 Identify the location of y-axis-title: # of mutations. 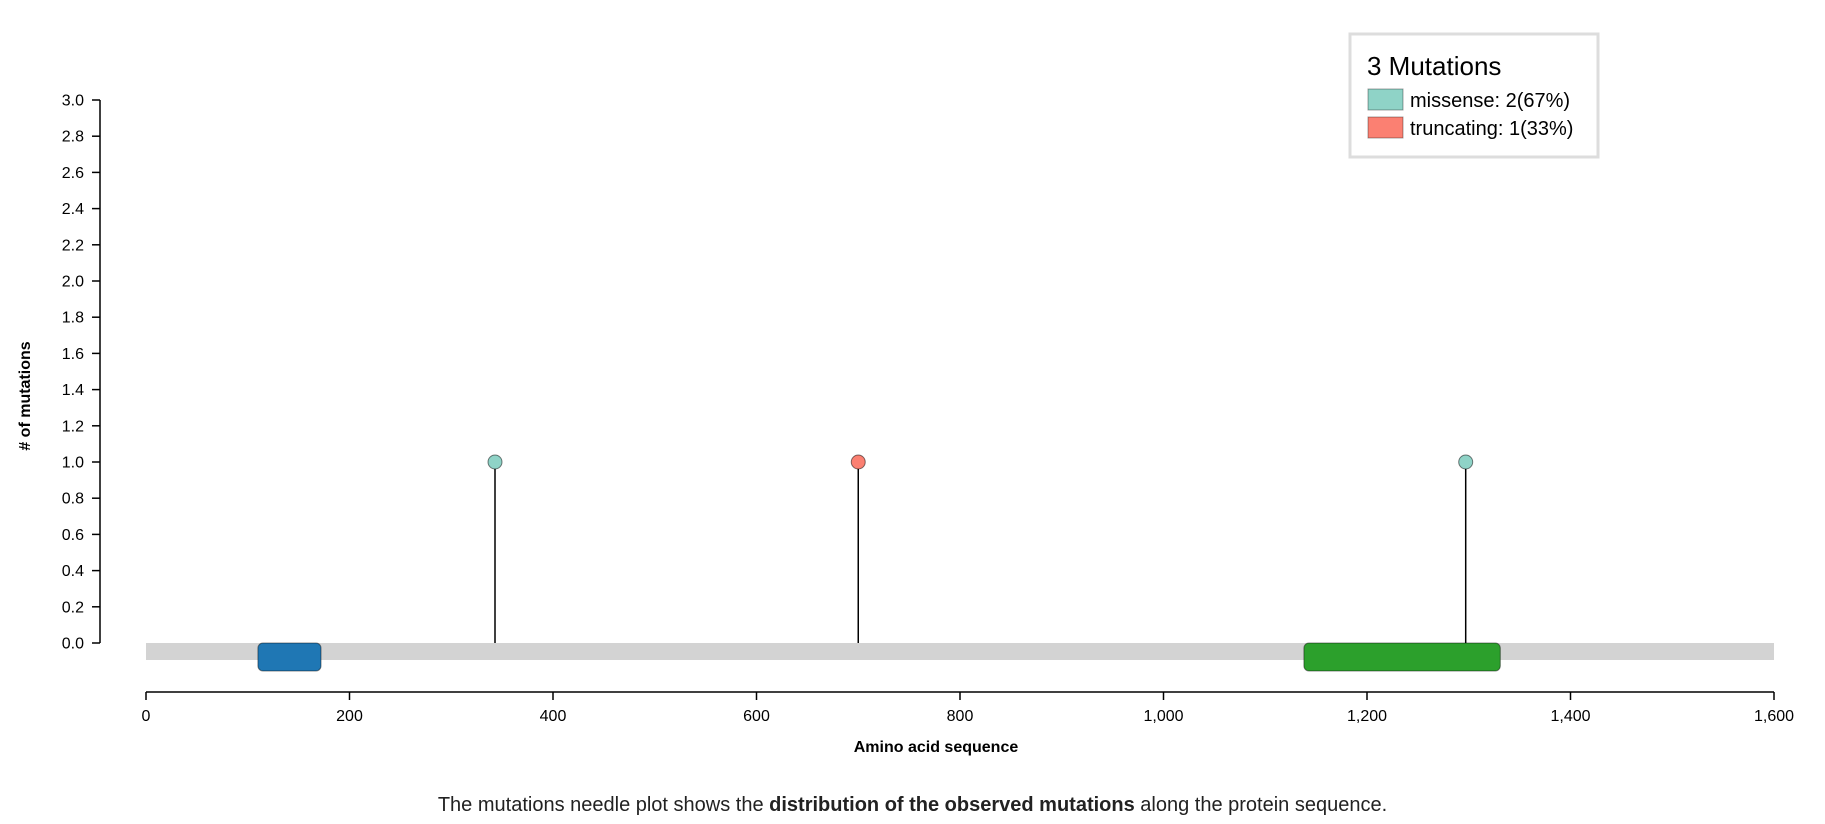
(25, 395).